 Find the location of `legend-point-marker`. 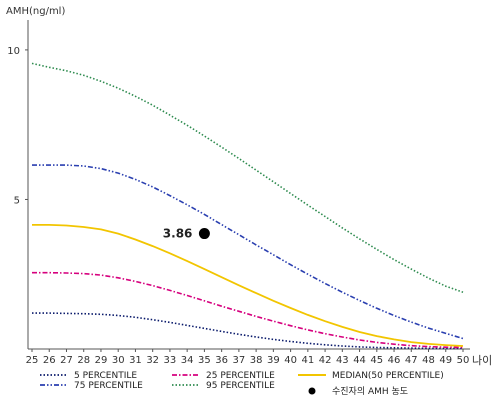

legend-point-marker is located at coordinates (312, 391).